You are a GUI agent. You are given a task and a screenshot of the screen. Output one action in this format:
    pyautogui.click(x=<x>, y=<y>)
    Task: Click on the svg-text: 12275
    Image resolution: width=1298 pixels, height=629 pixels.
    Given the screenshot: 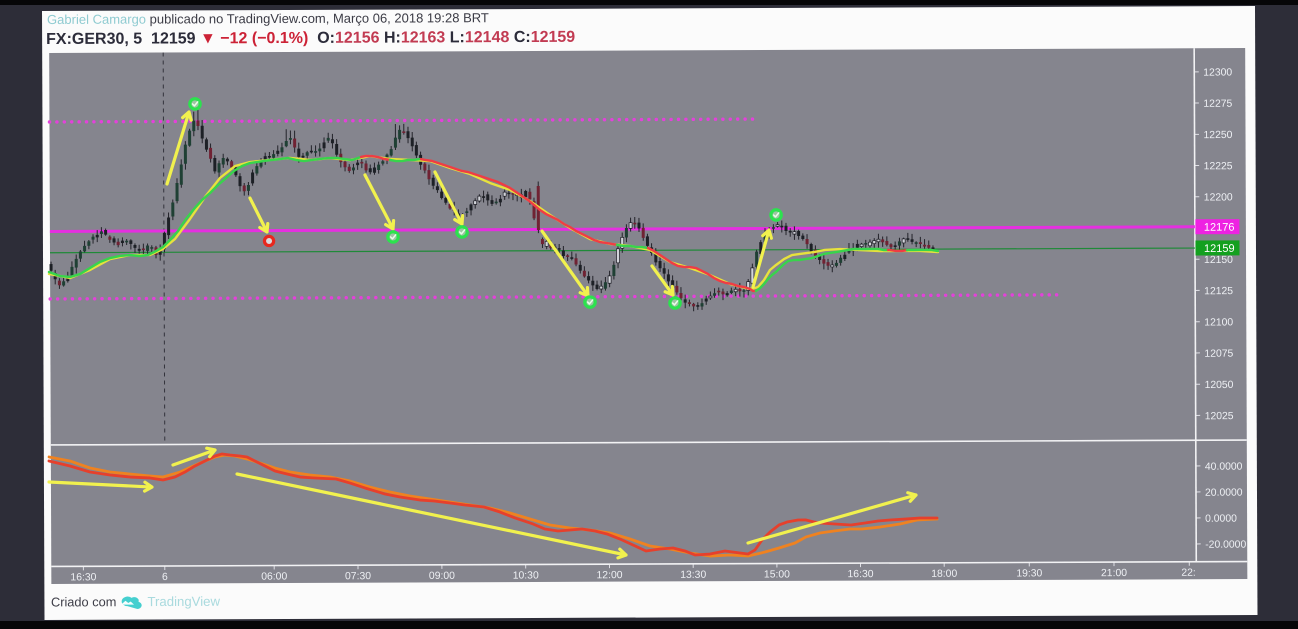 What is the action you would take?
    pyautogui.click(x=1217, y=104)
    